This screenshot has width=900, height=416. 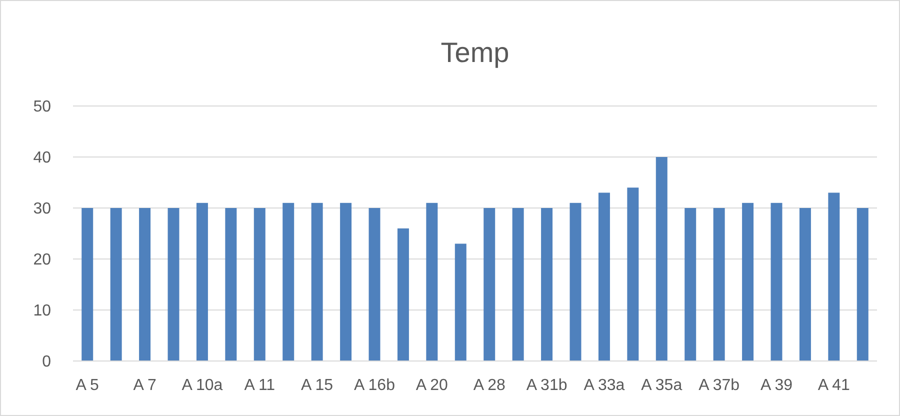 What do you see at coordinates (834, 385) in the screenshot?
I see `x-tick-label: A 41` at bounding box center [834, 385].